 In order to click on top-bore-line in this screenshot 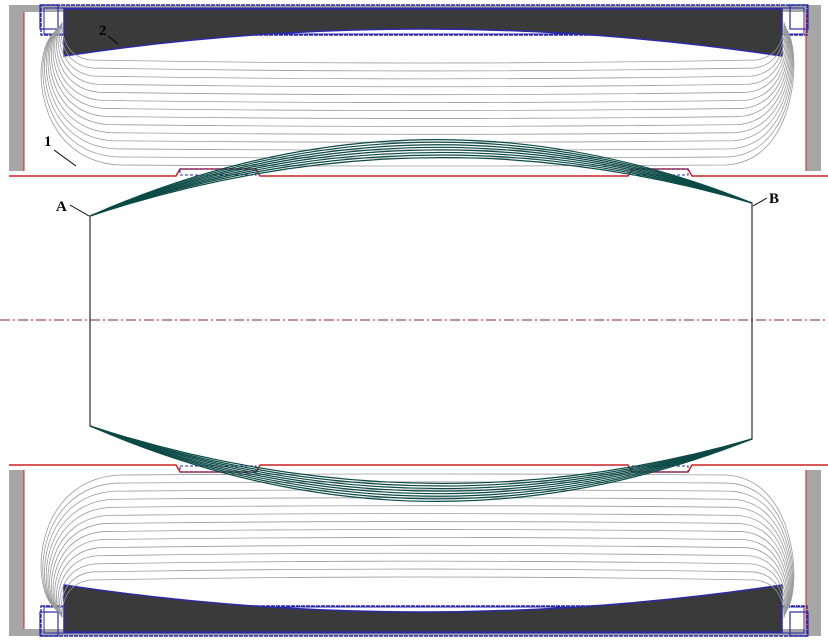, I will do `click(418, 172)`.